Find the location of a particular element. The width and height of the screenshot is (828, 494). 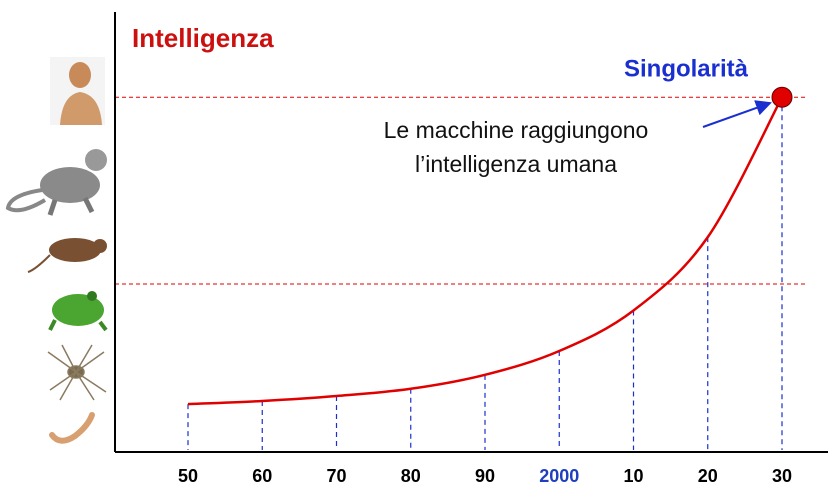

x-tick-label: 20 is located at coordinates (708, 476).